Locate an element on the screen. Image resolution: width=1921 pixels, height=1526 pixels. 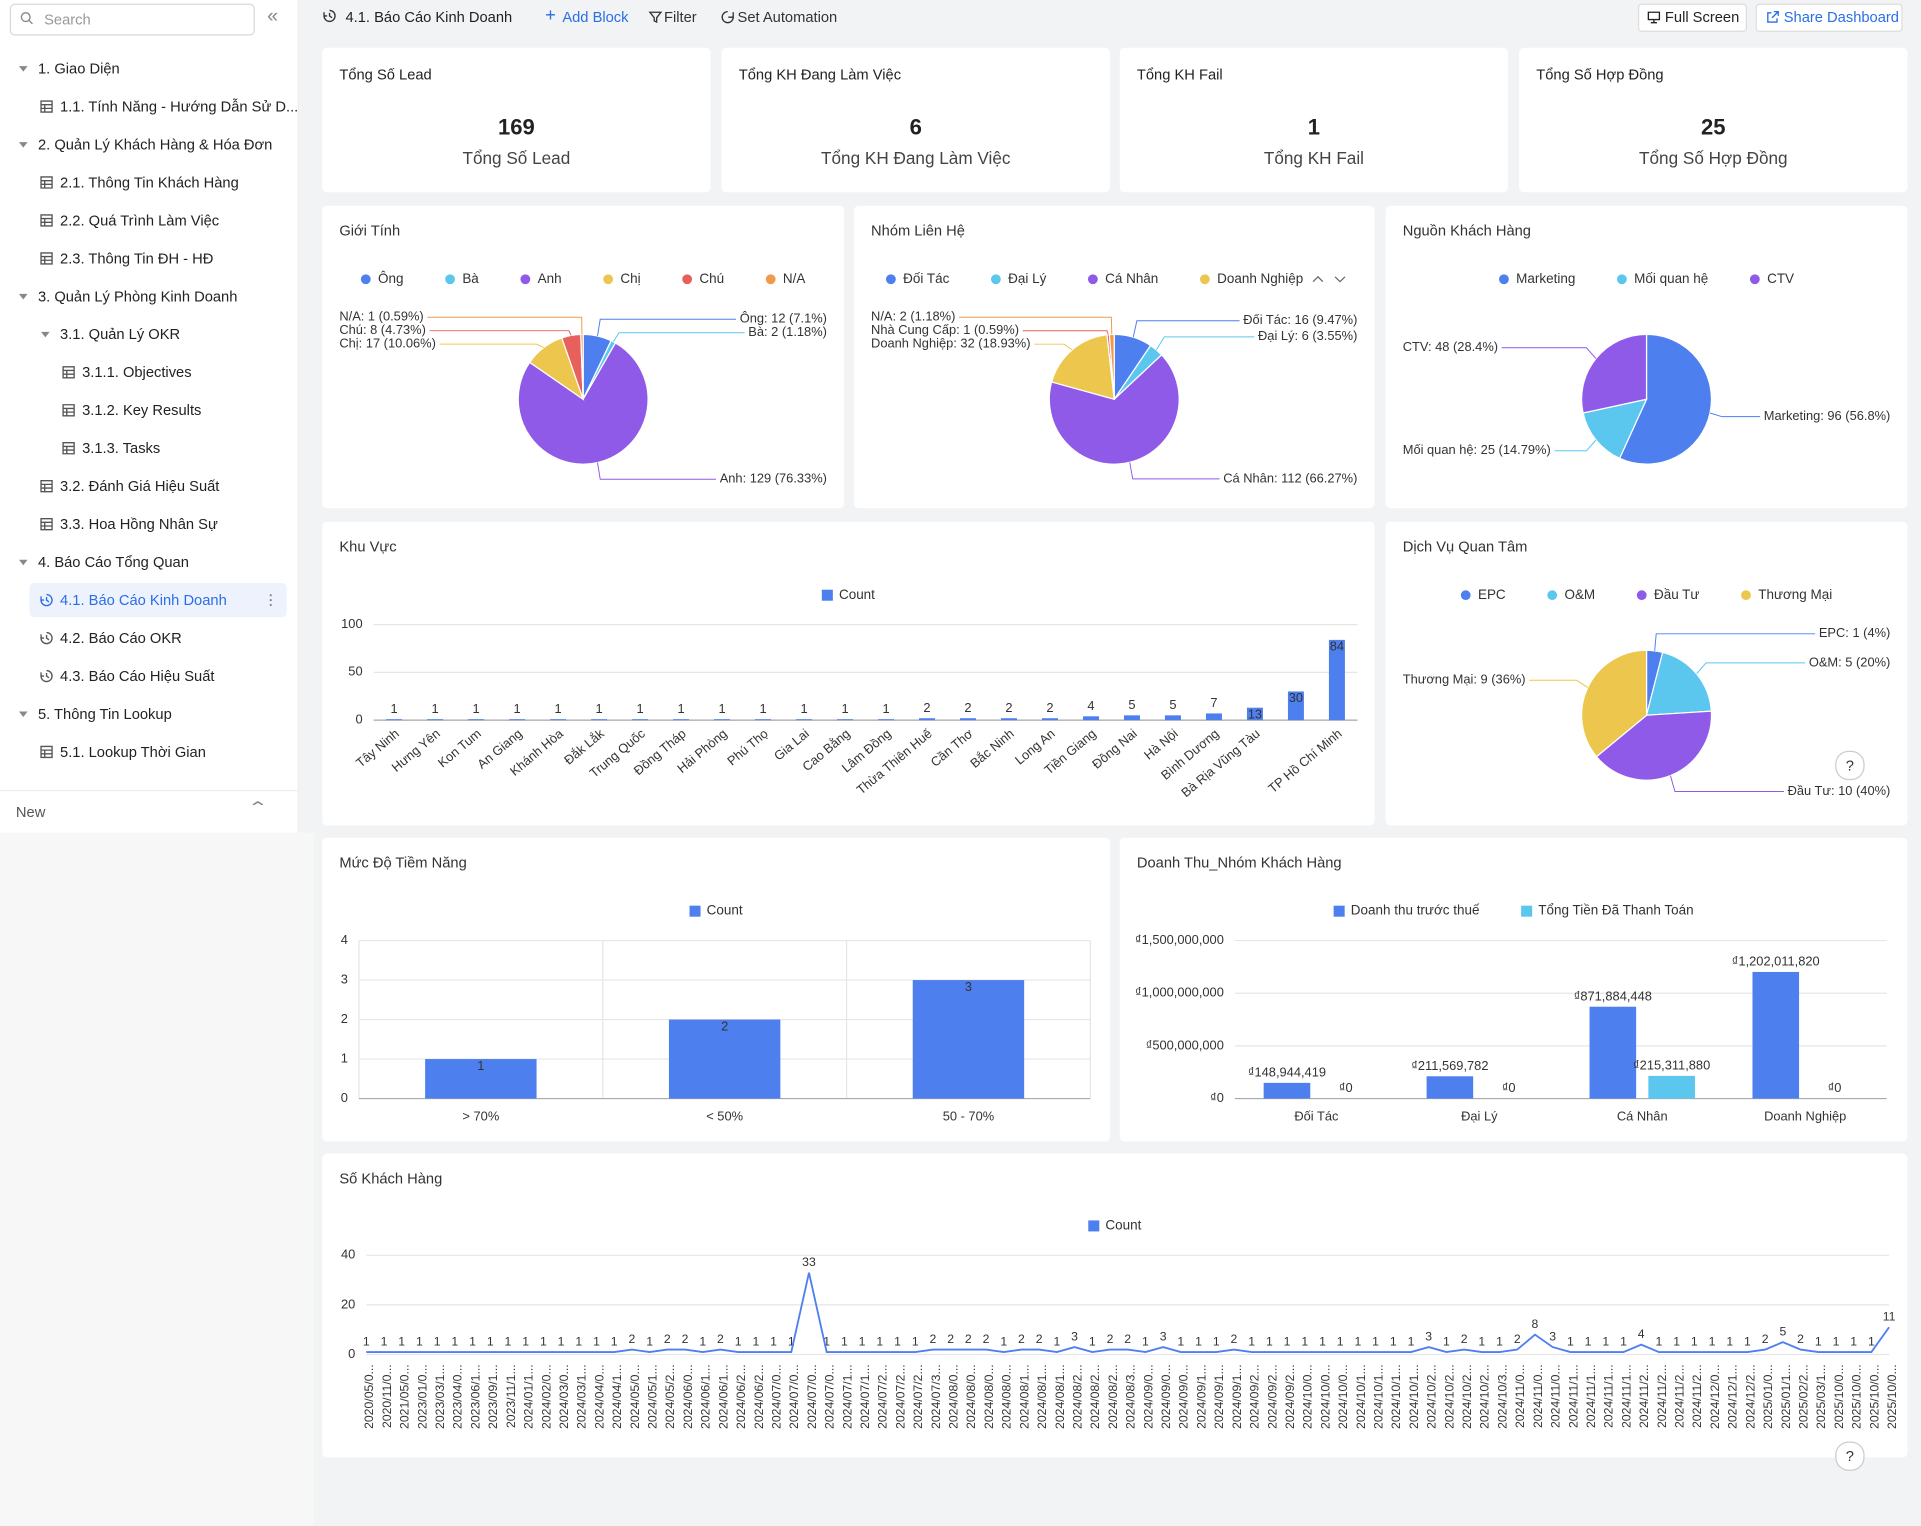
sidebar-item: 2.3. Thông Tin ĐH - HĐ is located at coordinates (137, 258).